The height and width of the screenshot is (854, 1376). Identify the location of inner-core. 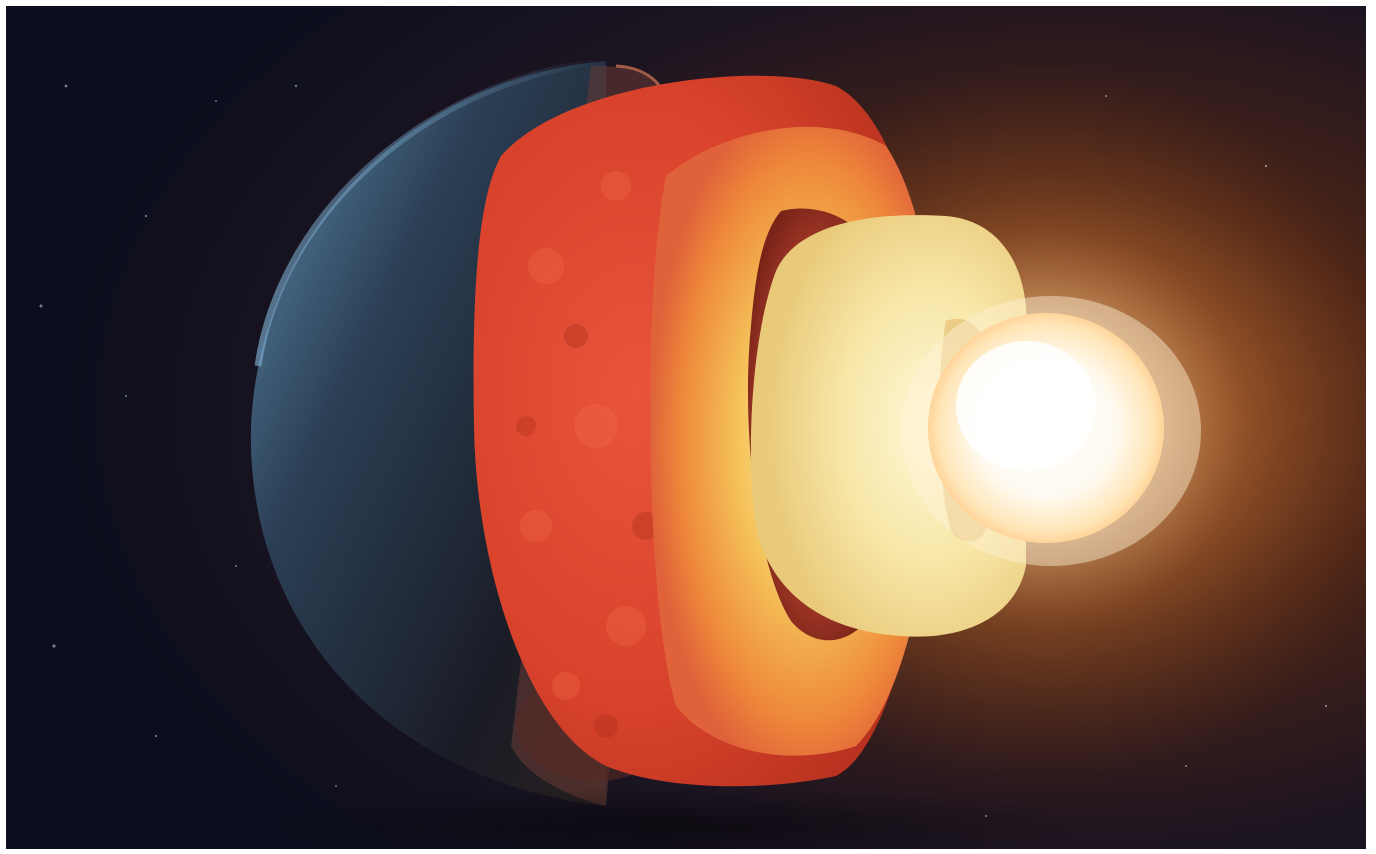
(1051, 431).